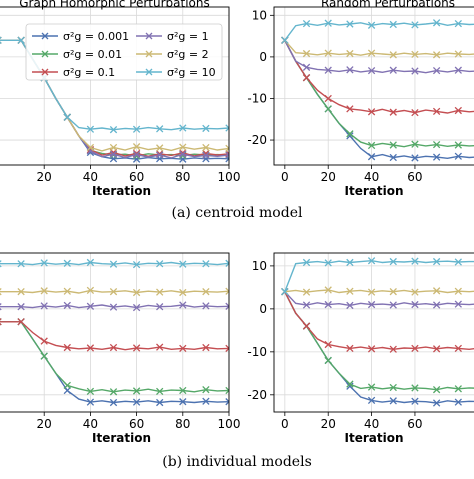  I want to click on series-group, so click(377, 90).